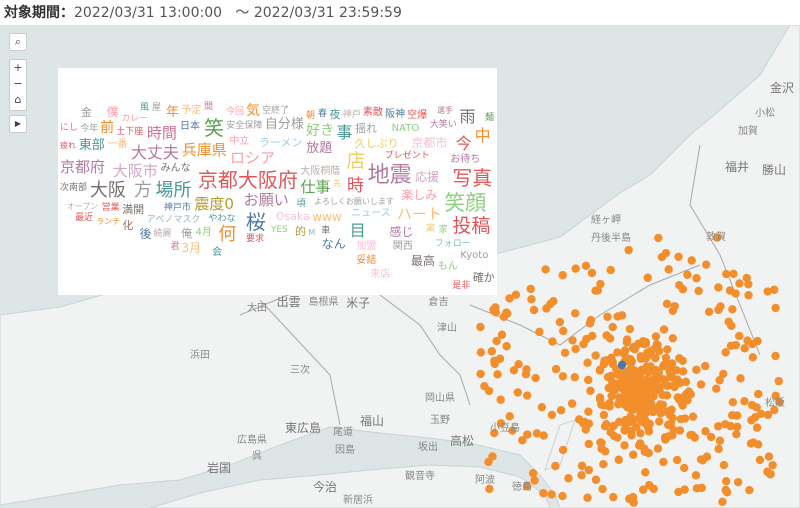  What do you see at coordinates (128, 226) in the screenshot?
I see `word-cloud-word: 化` at bounding box center [128, 226].